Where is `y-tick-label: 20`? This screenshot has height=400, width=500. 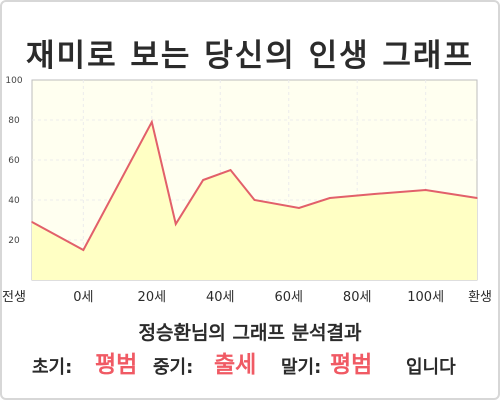 y-tick-label: 20 is located at coordinates (14, 241).